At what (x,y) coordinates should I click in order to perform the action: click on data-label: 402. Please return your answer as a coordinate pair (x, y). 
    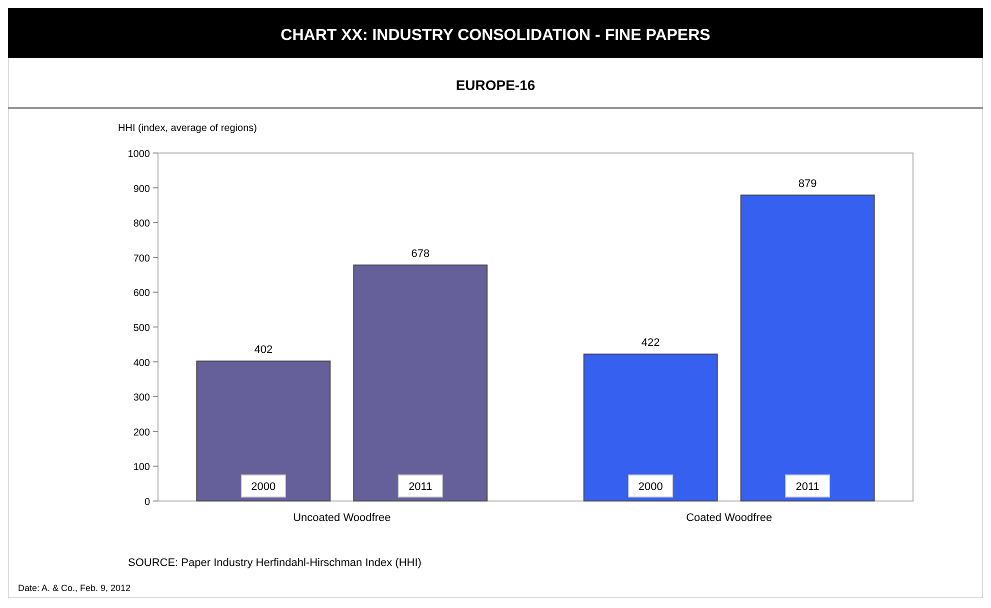
    Looking at the image, I should click on (263, 350).